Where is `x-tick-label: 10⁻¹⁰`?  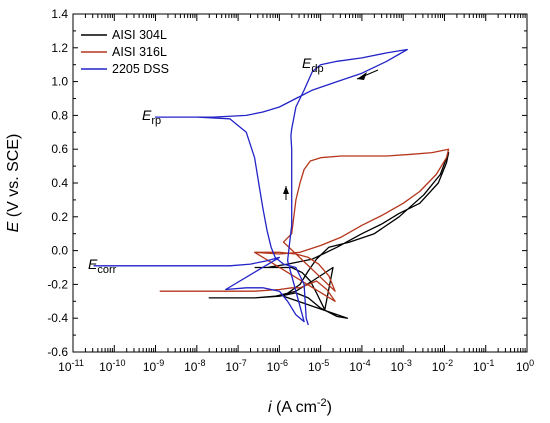
x-tick-label: 10⁻¹⁰ is located at coordinates (112, 366).